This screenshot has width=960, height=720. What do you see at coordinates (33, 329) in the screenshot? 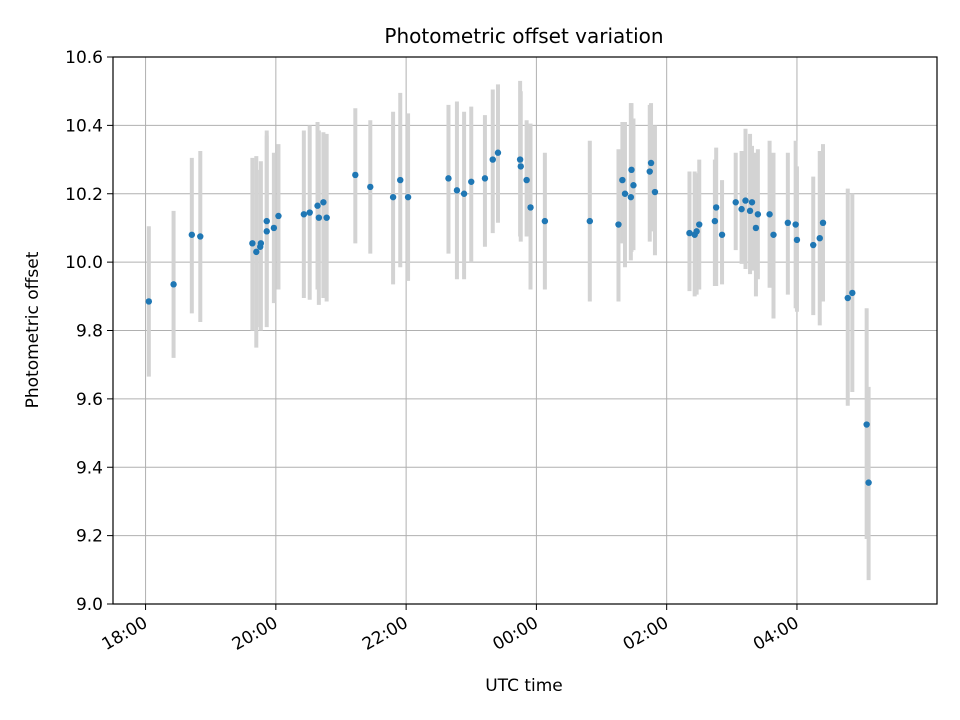
I see `y-axis-label: Photometric offset` at bounding box center [33, 329].